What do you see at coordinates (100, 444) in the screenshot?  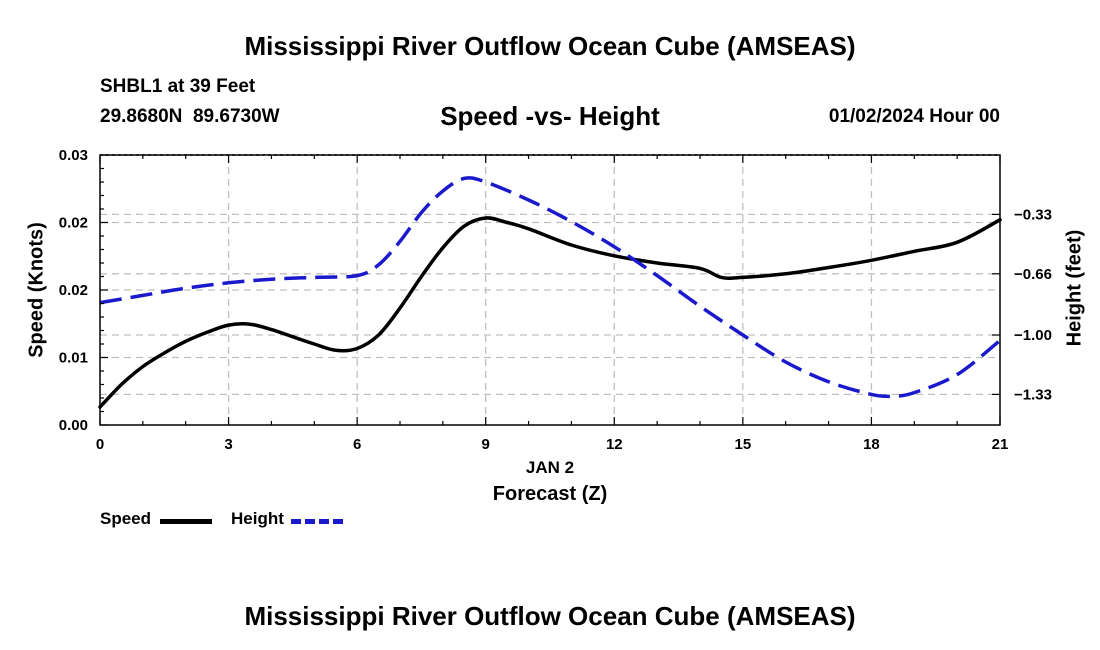 I see `x-tick-label: 0` at bounding box center [100, 444].